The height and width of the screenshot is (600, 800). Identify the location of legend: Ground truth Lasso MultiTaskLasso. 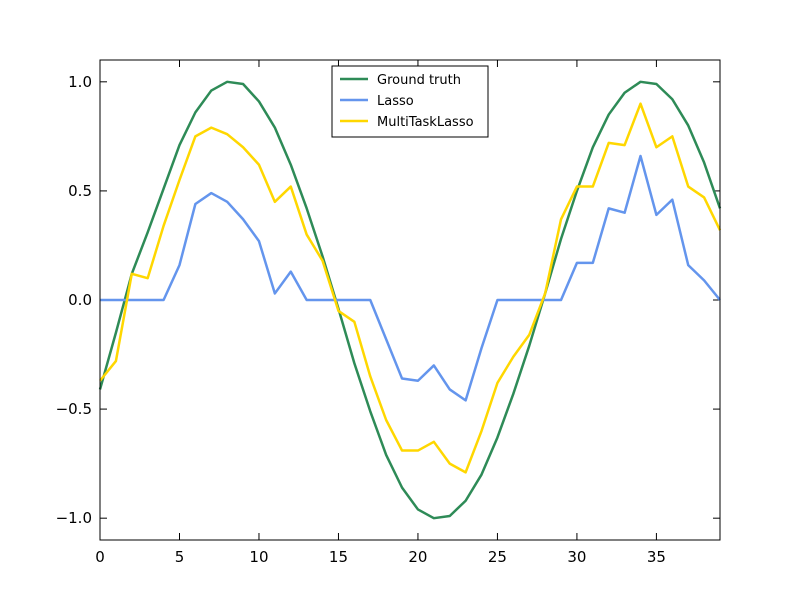
(410, 101).